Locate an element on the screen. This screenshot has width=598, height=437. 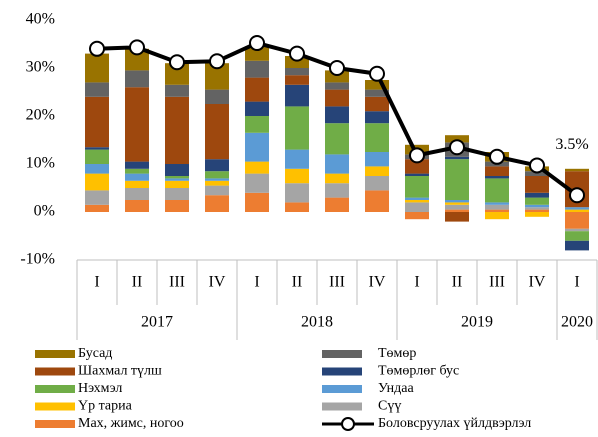
x-tick-label: IV is located at coordinates (537, 282).